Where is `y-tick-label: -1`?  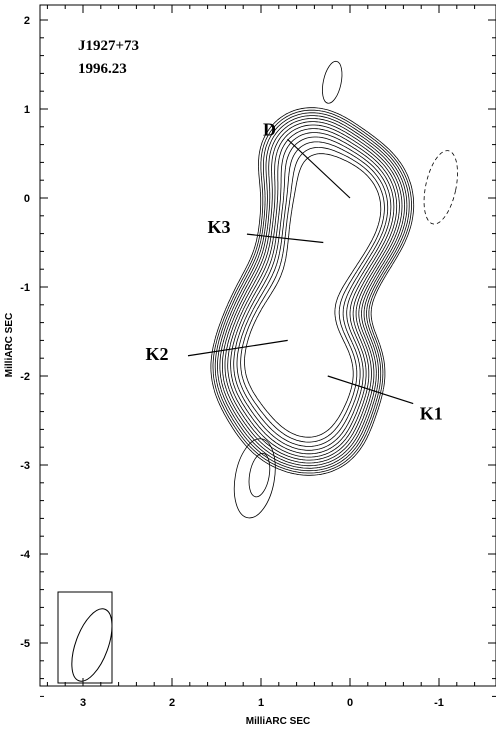
y-tick-label: -1 is located at coordinates (25, 288).